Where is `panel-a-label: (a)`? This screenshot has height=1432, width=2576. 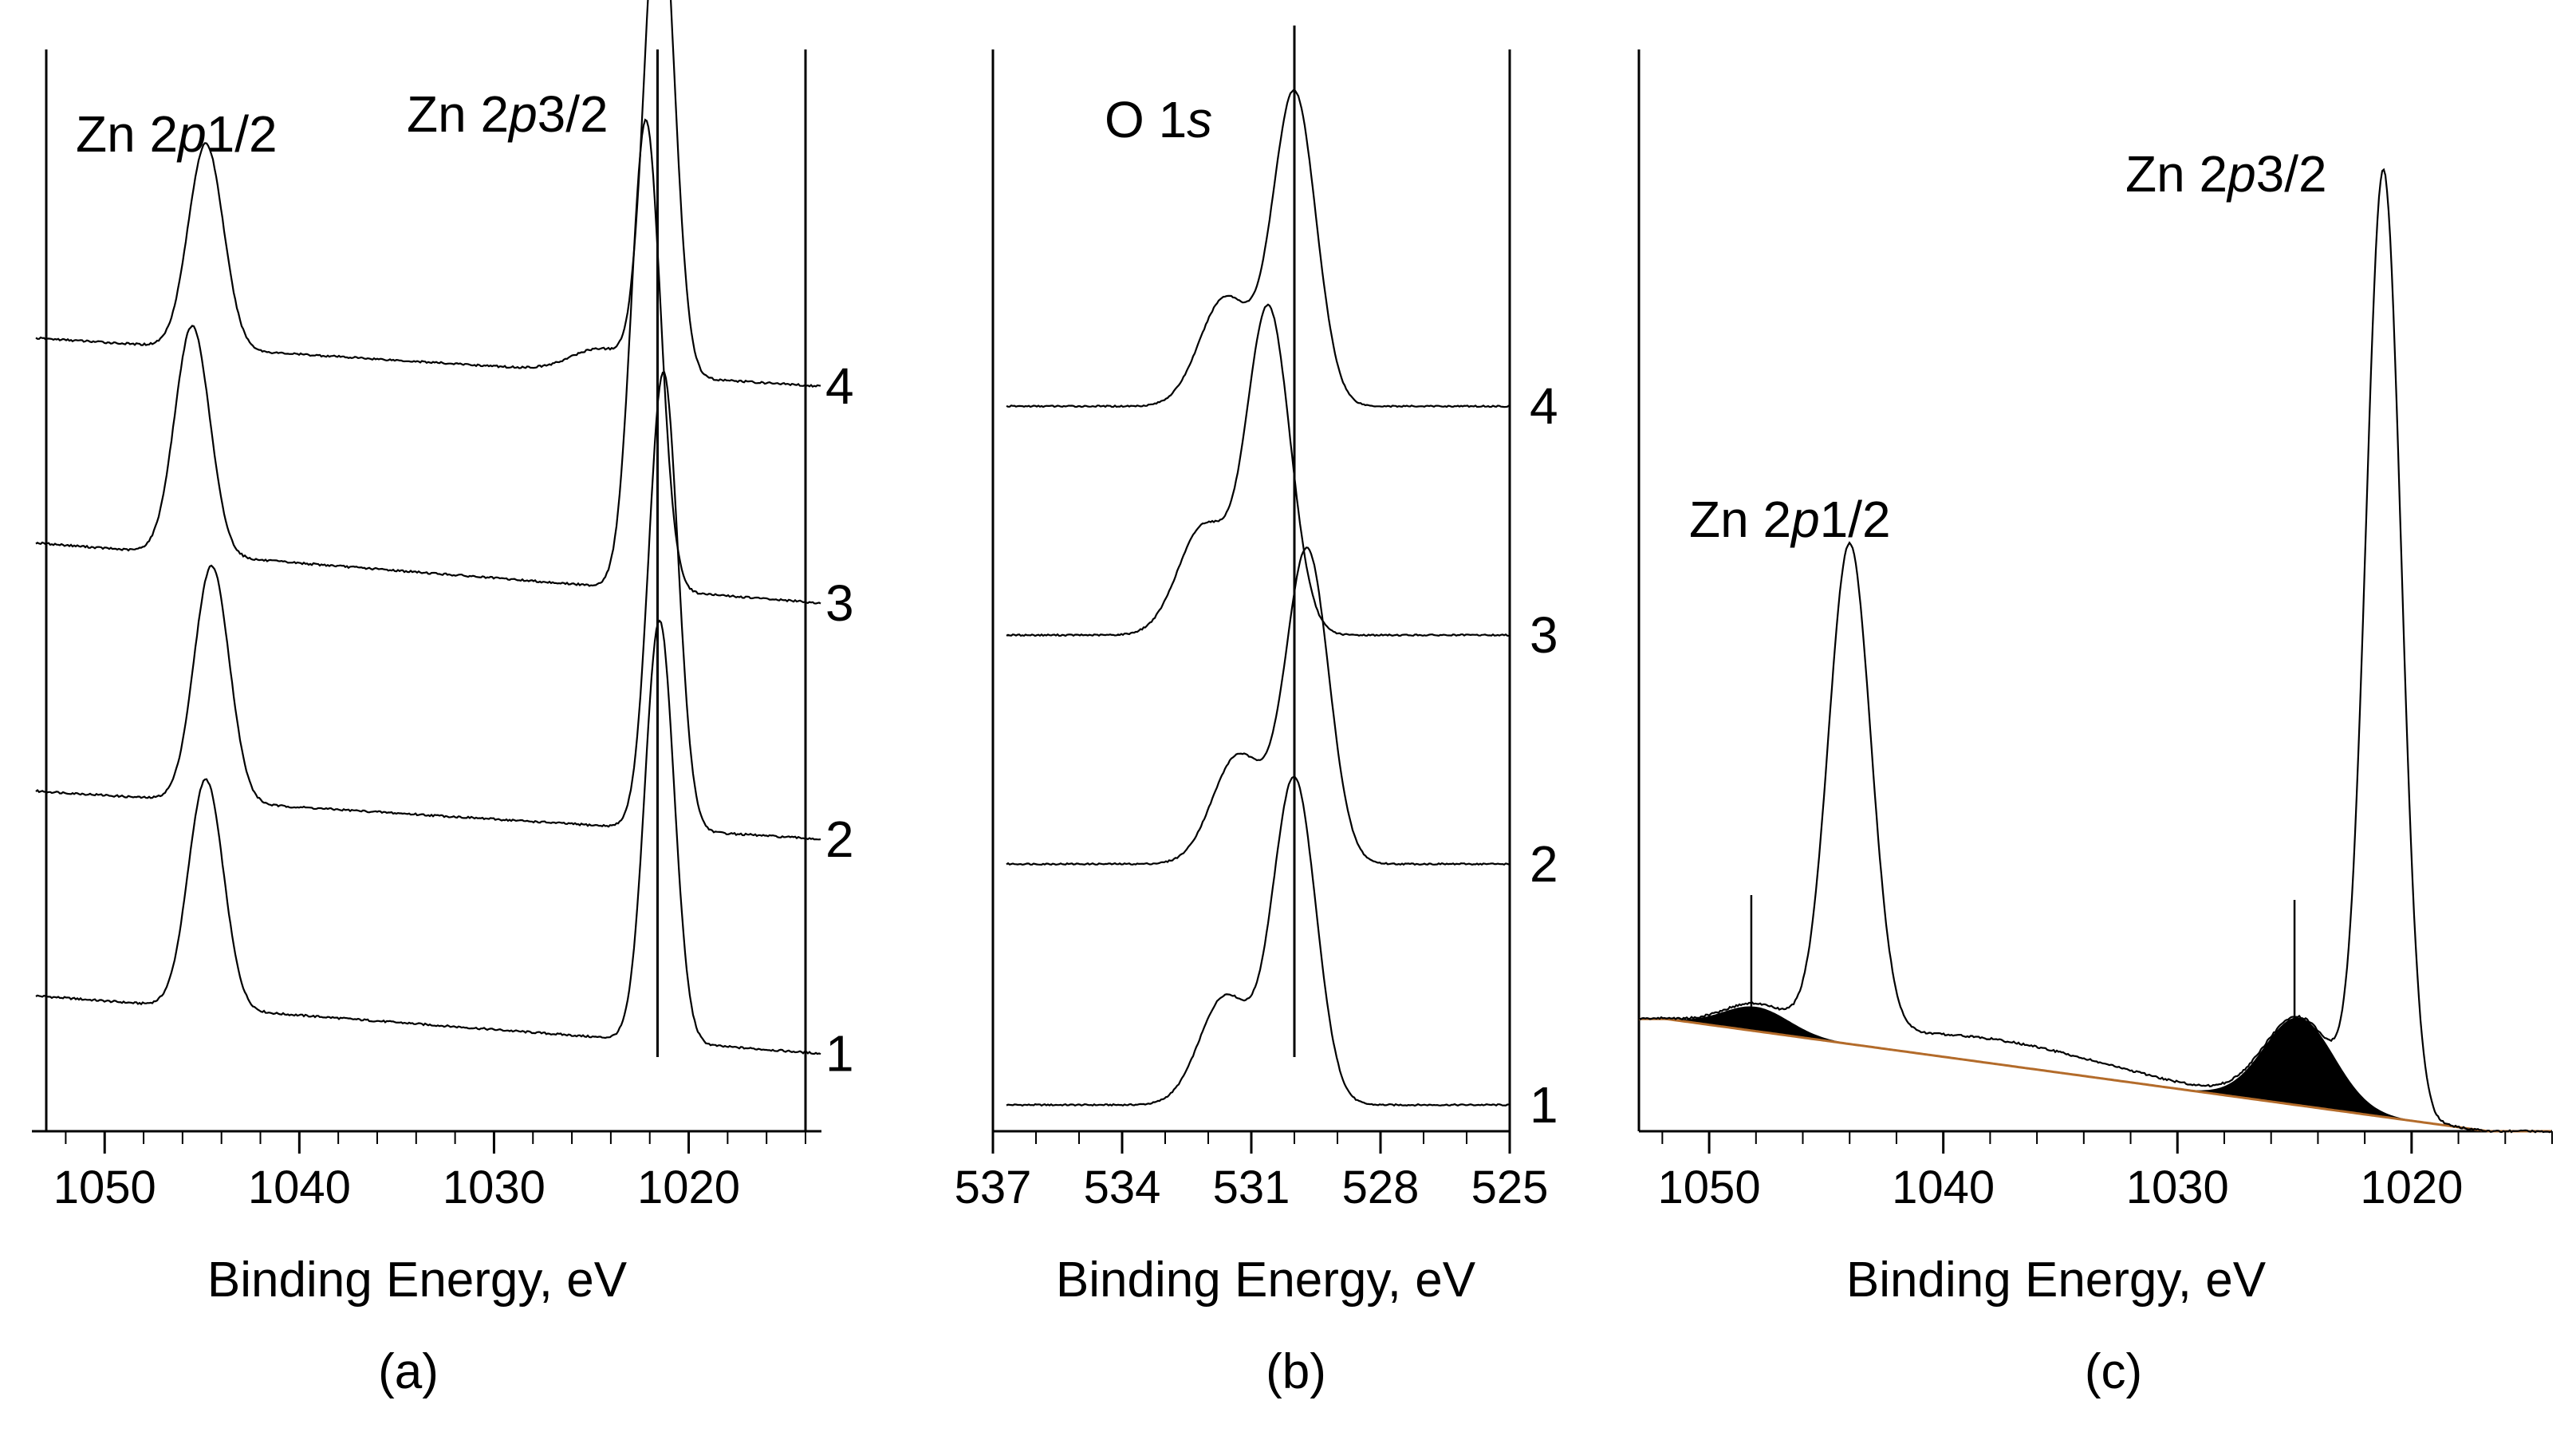
panel-a-label: (a) is located at coordinates (408, 1371).